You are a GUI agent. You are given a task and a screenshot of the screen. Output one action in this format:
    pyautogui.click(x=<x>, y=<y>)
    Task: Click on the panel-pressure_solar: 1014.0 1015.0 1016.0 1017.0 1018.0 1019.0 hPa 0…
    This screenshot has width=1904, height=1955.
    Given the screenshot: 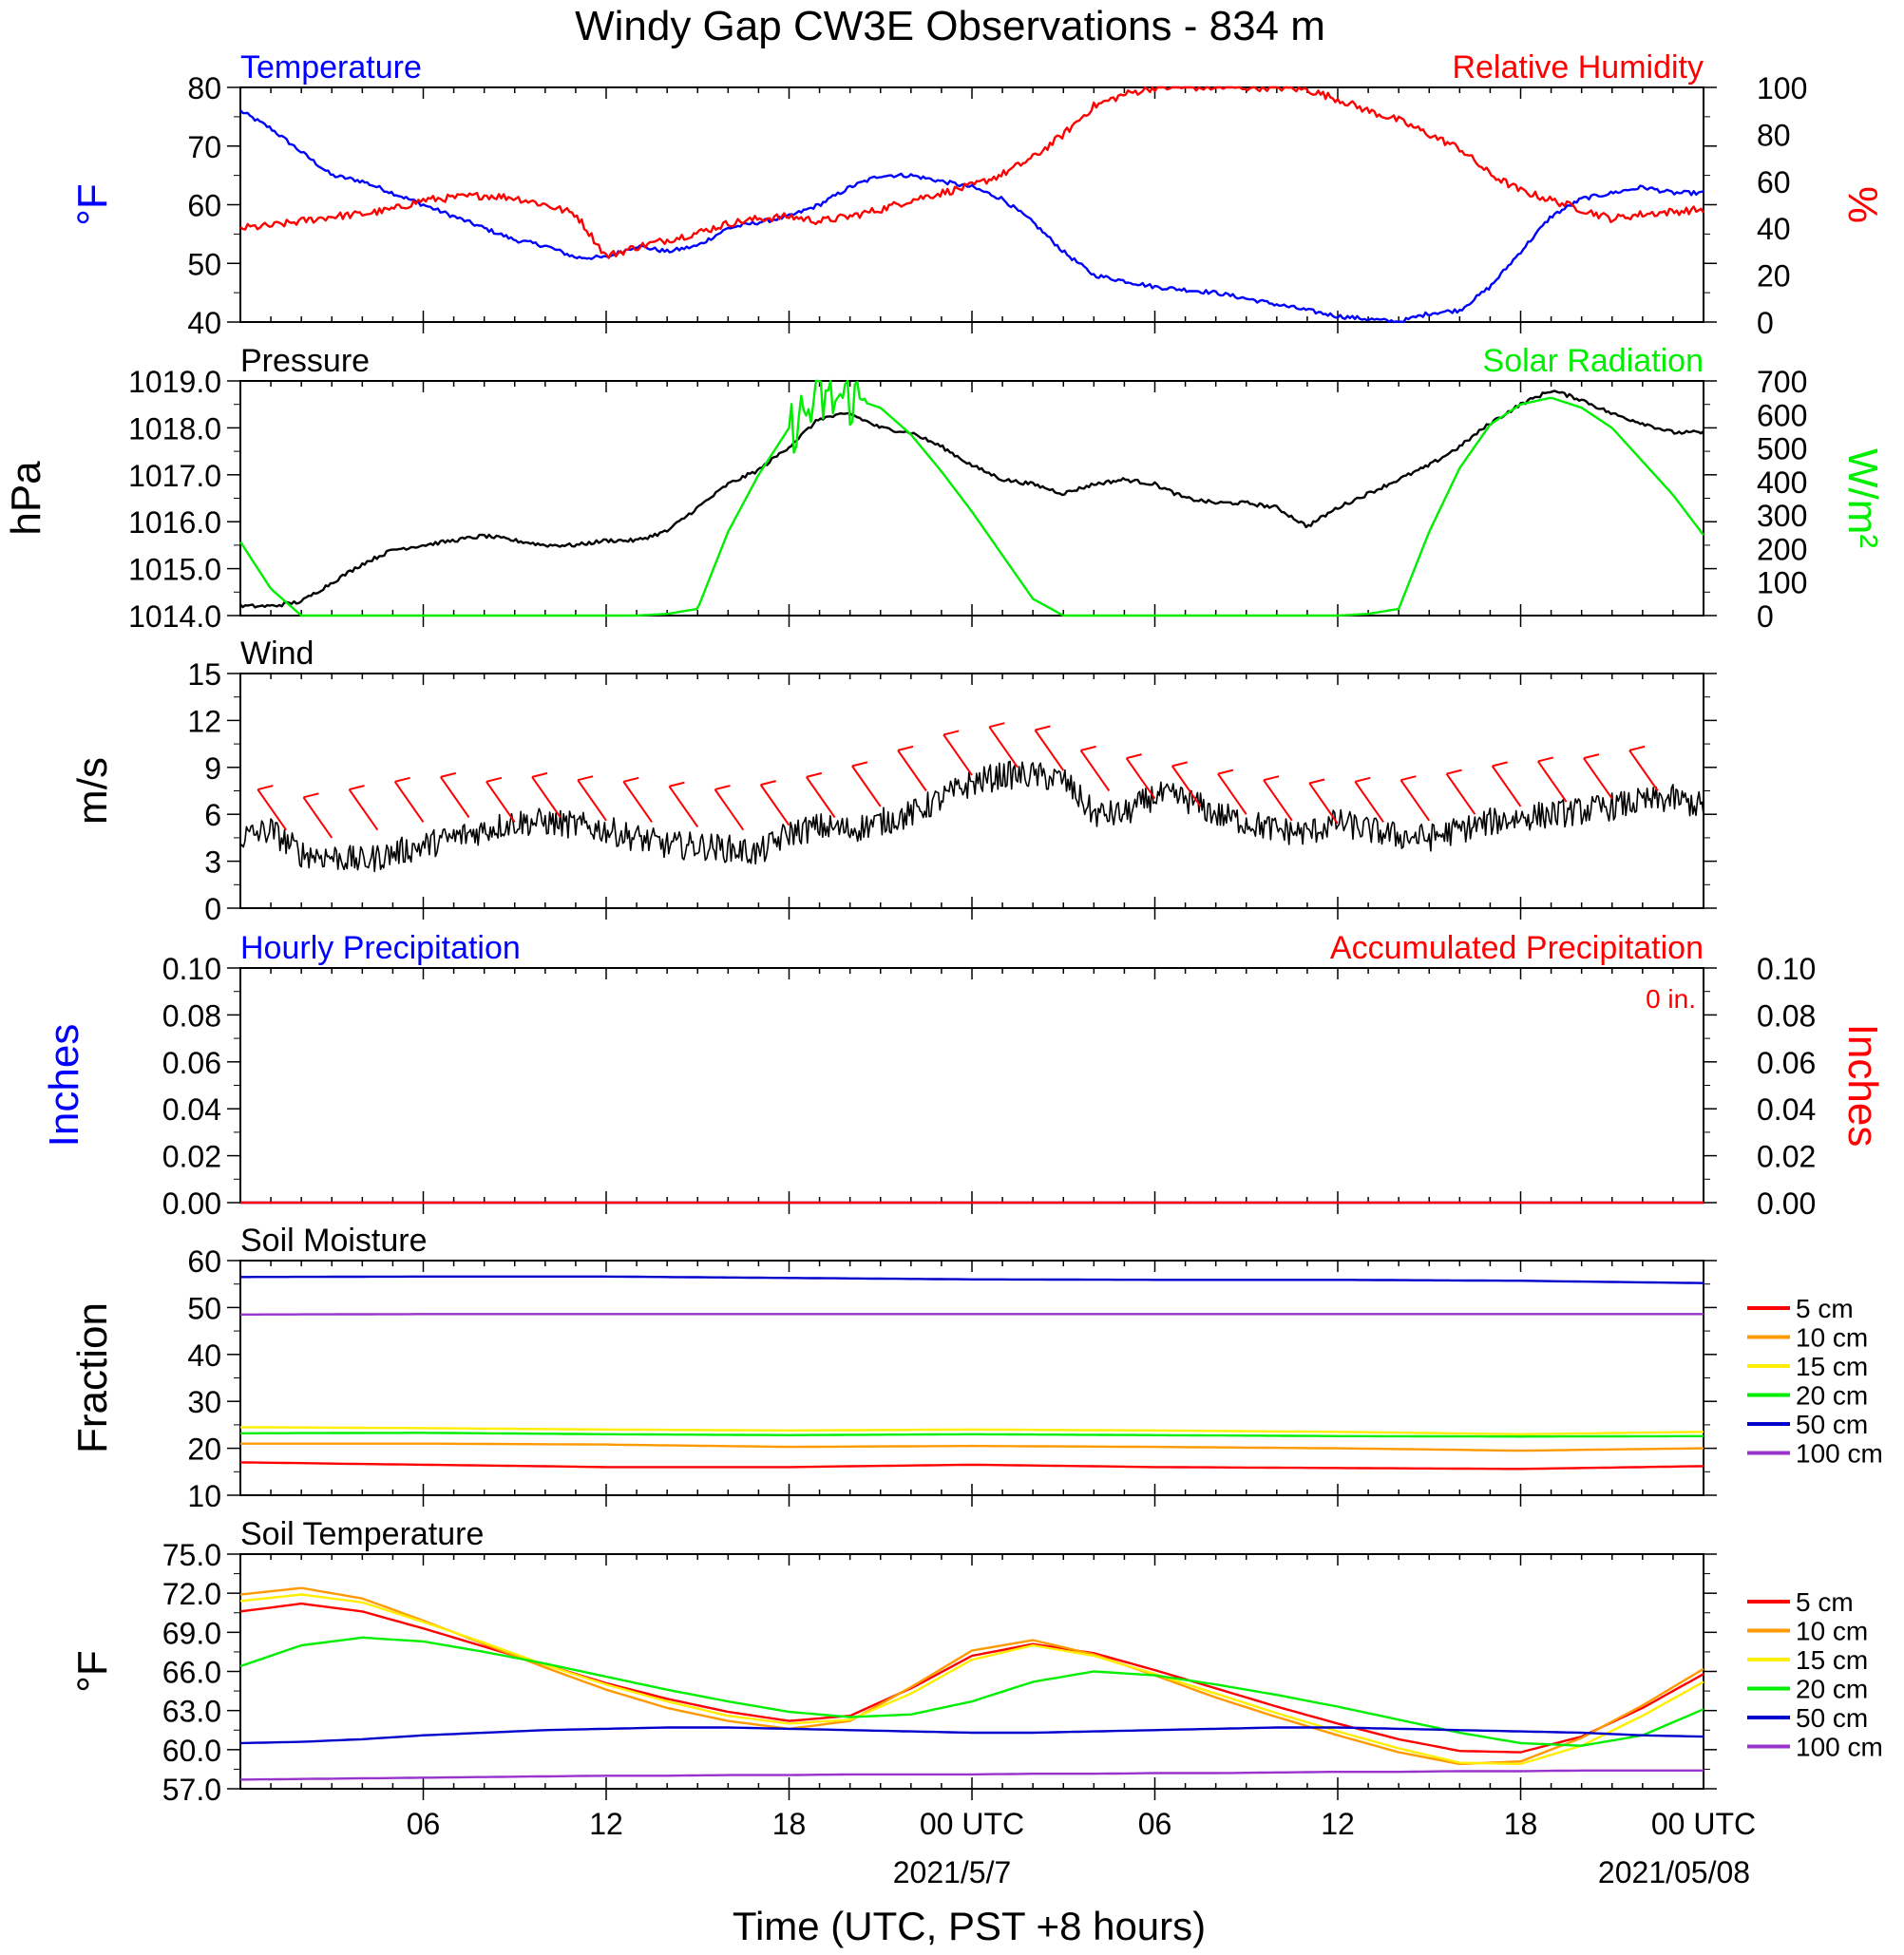 What is the action you would take?
    pyautogui.click(x=944, y=488)
    